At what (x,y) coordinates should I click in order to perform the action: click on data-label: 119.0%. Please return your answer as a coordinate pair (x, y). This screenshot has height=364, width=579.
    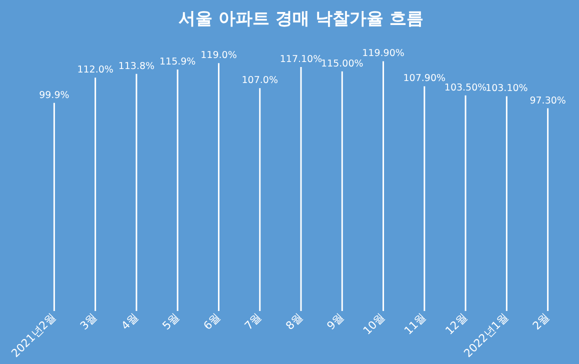
    Looking at the image, I should click on (218, 56).